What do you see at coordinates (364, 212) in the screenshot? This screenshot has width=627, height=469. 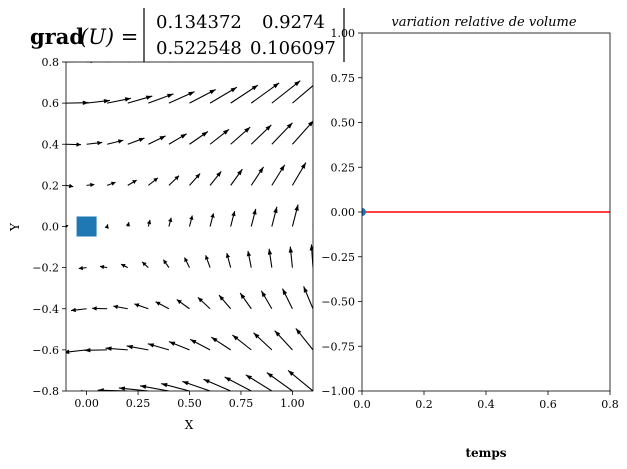 I see `current-point` at bounding box center [364, 212].